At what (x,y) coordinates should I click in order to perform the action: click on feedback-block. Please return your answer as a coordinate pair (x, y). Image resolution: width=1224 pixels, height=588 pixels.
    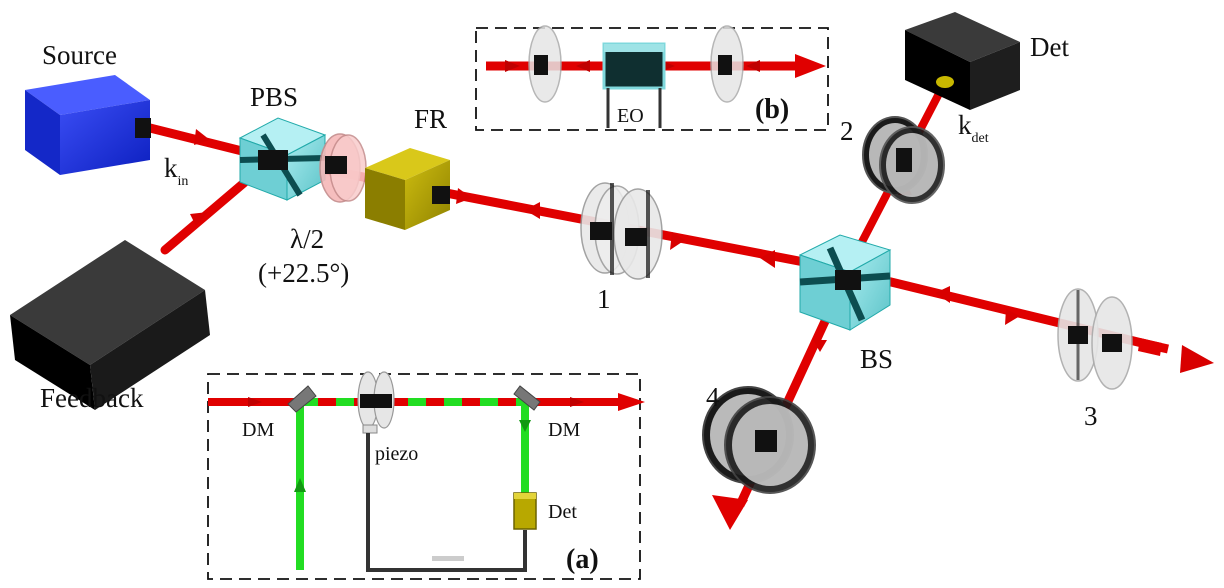
    Looking at the image, I should click on (110, 325).